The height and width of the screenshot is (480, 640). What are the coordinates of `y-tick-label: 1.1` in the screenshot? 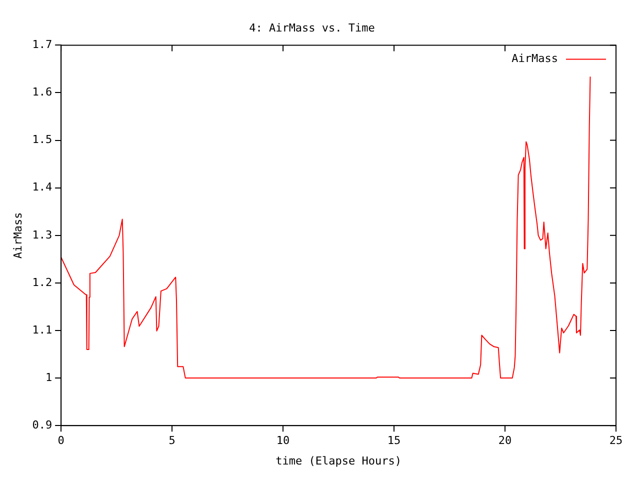 It's located at (42, 329).